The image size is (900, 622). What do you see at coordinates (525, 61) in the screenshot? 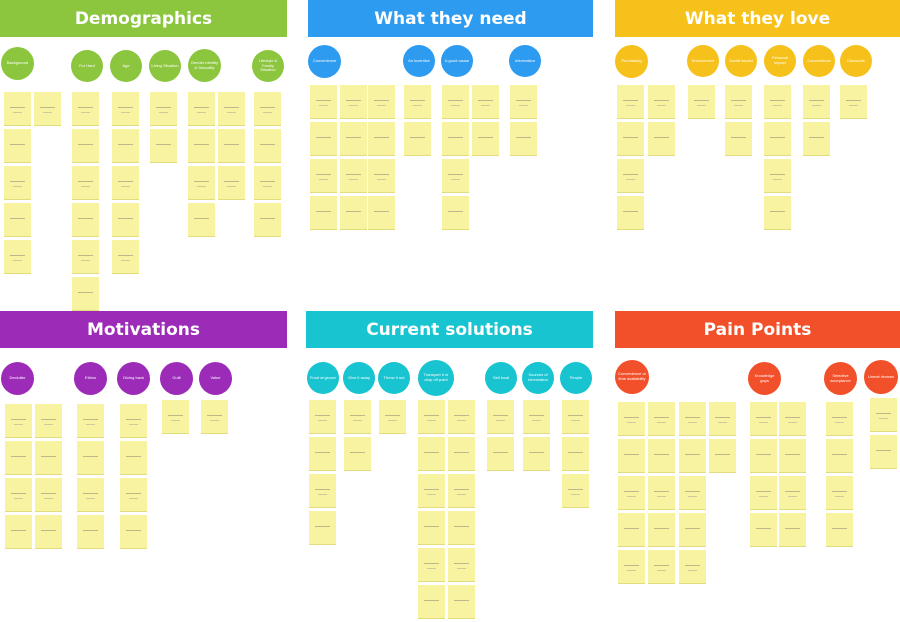
I see `cluster-circle: Information` at bounding box center [525, 61].